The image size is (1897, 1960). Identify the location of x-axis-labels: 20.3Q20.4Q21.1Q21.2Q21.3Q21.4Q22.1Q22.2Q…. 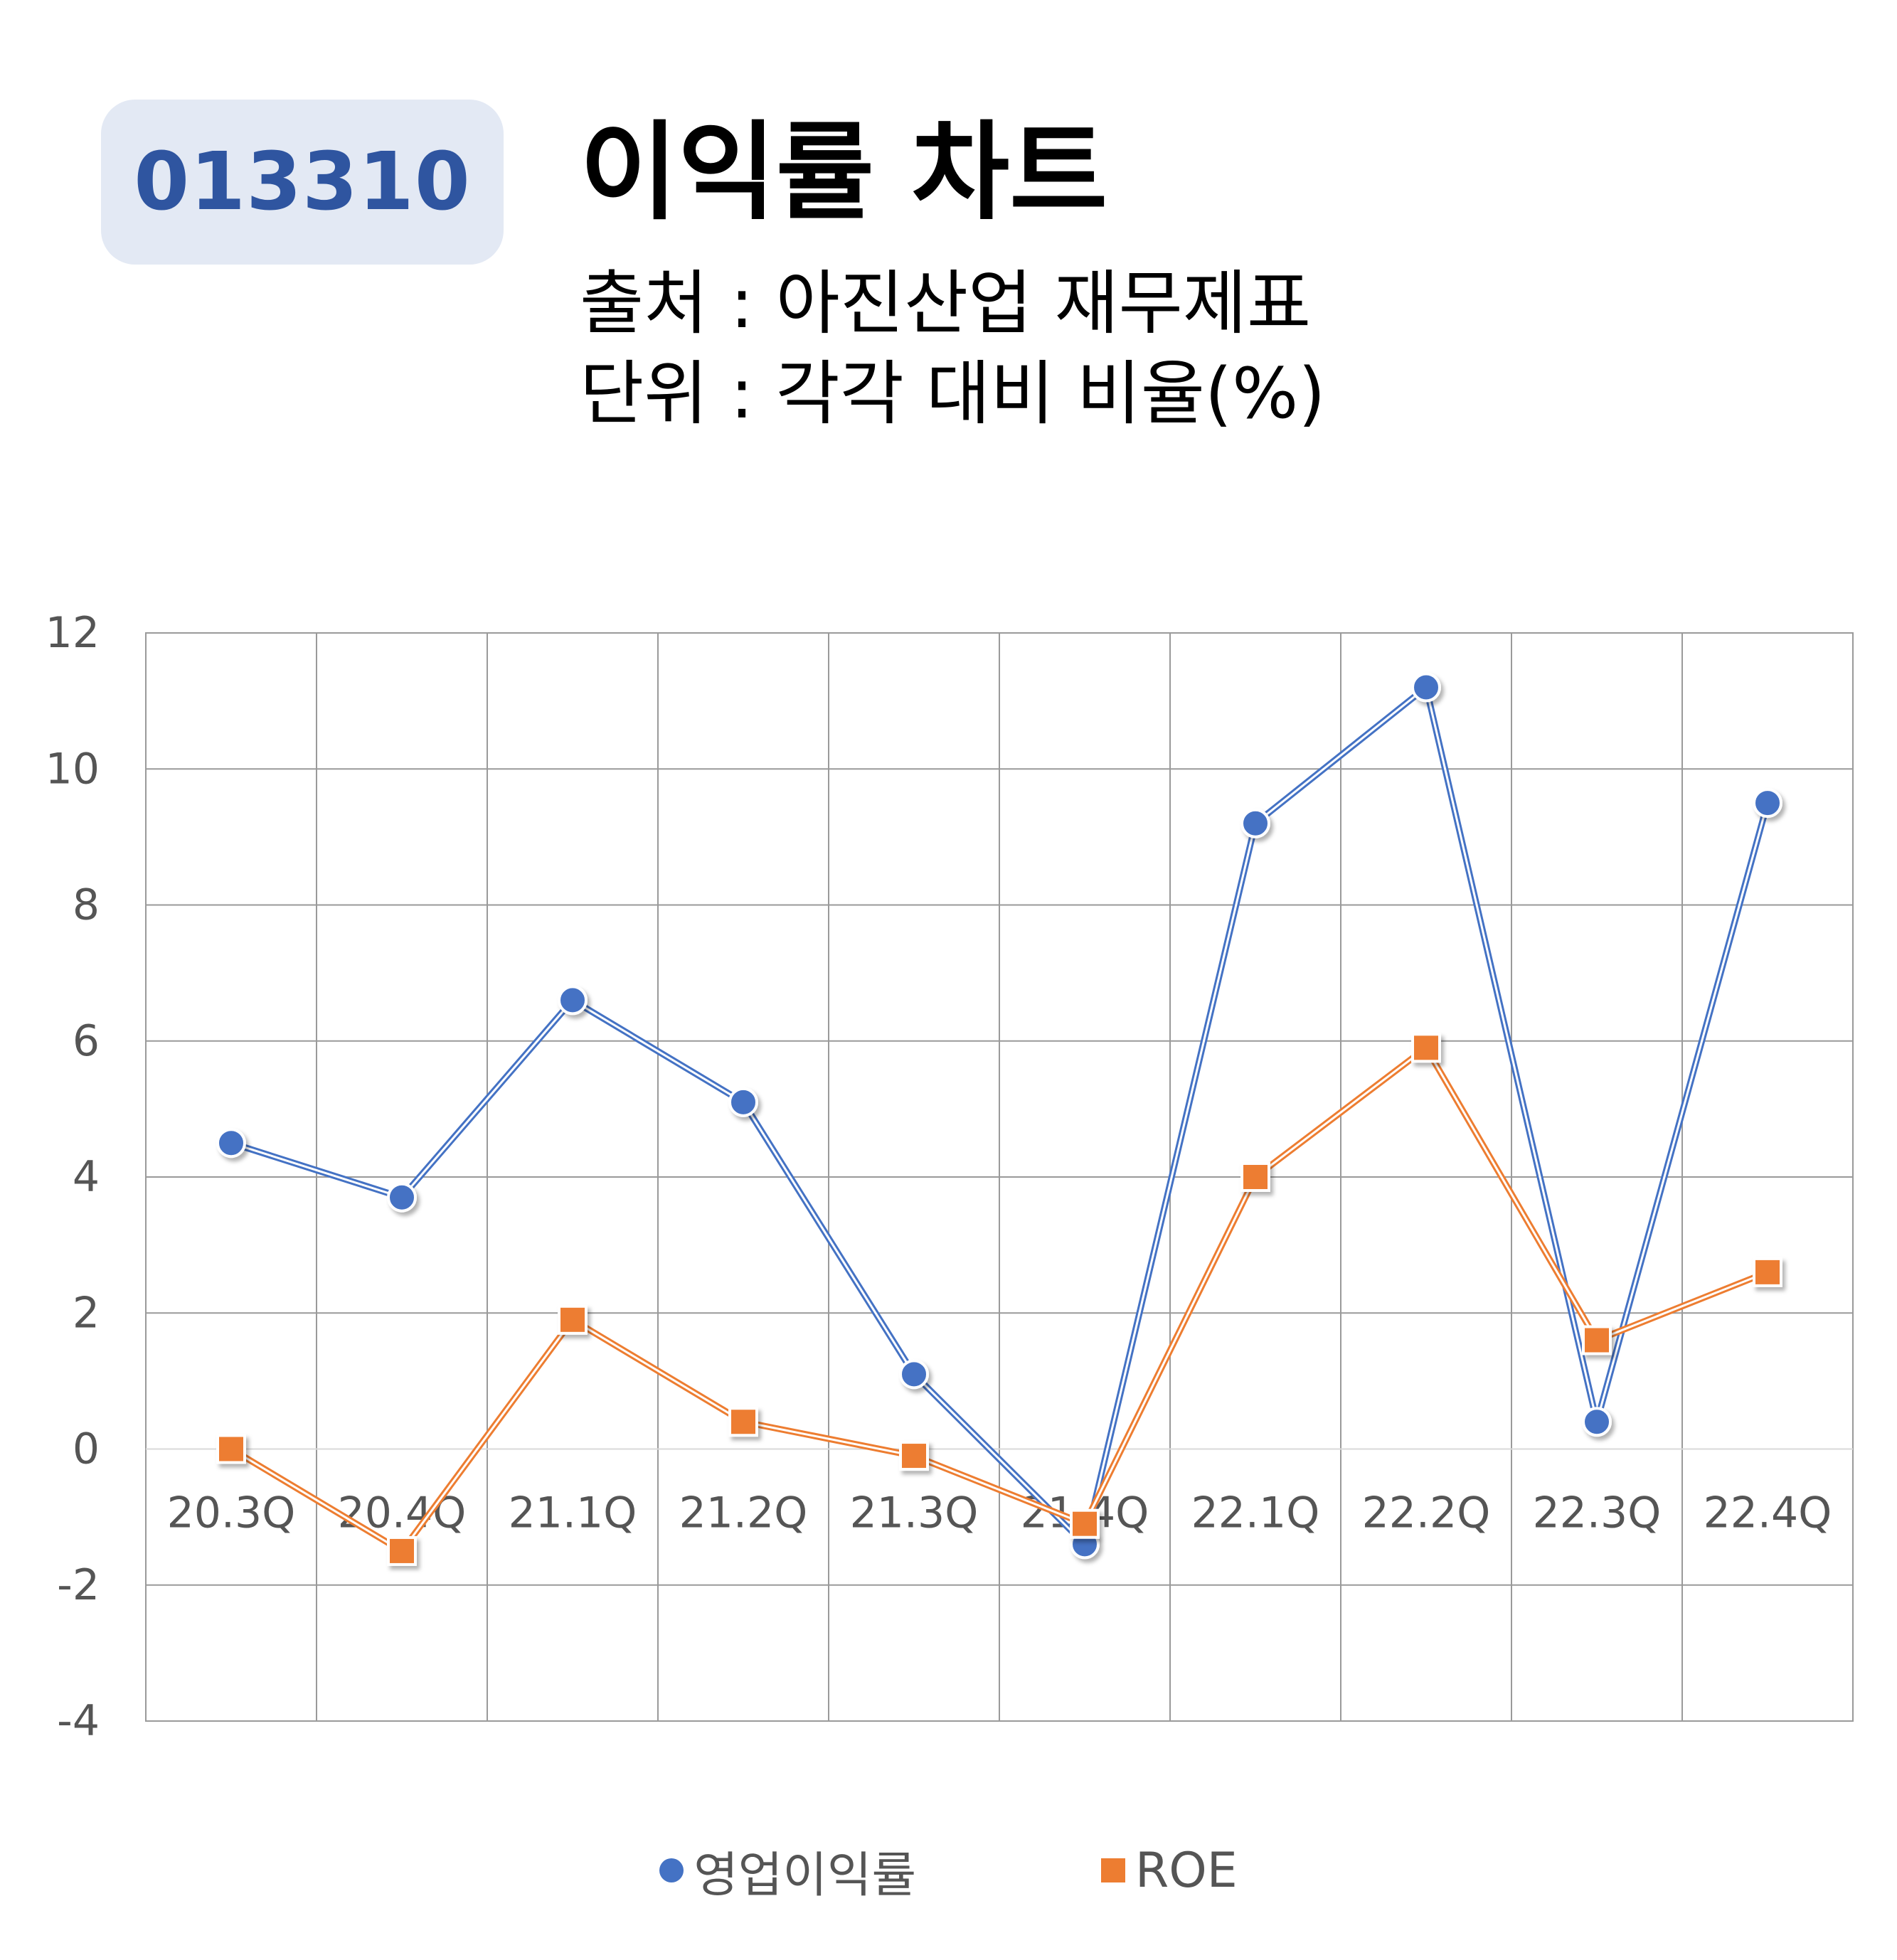
(1000, 1513).